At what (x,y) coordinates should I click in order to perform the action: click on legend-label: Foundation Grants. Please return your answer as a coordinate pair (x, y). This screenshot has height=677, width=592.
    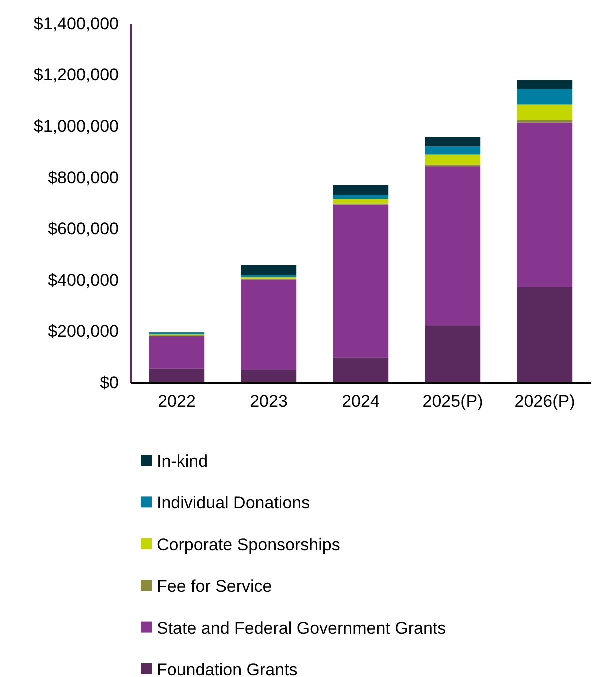
    Looking at the image, I should click on (227, 668).